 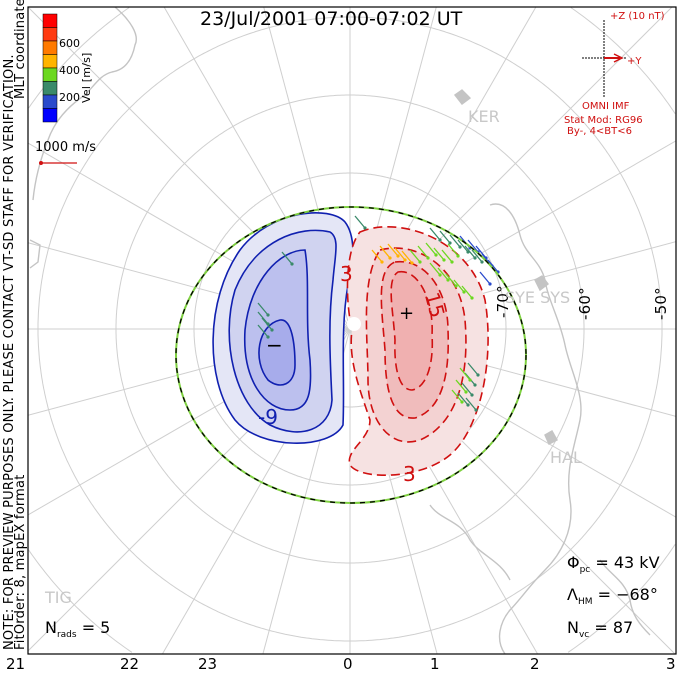 I want to click on phi-sub: pc, so click(x=585, y=570).